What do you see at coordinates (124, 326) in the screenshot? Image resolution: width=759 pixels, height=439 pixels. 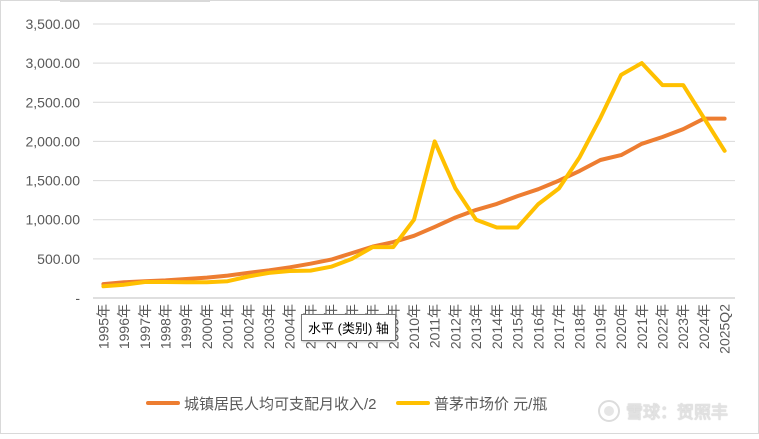 I see `x-tick-label: 1996年` at bounding box center [124, 326].